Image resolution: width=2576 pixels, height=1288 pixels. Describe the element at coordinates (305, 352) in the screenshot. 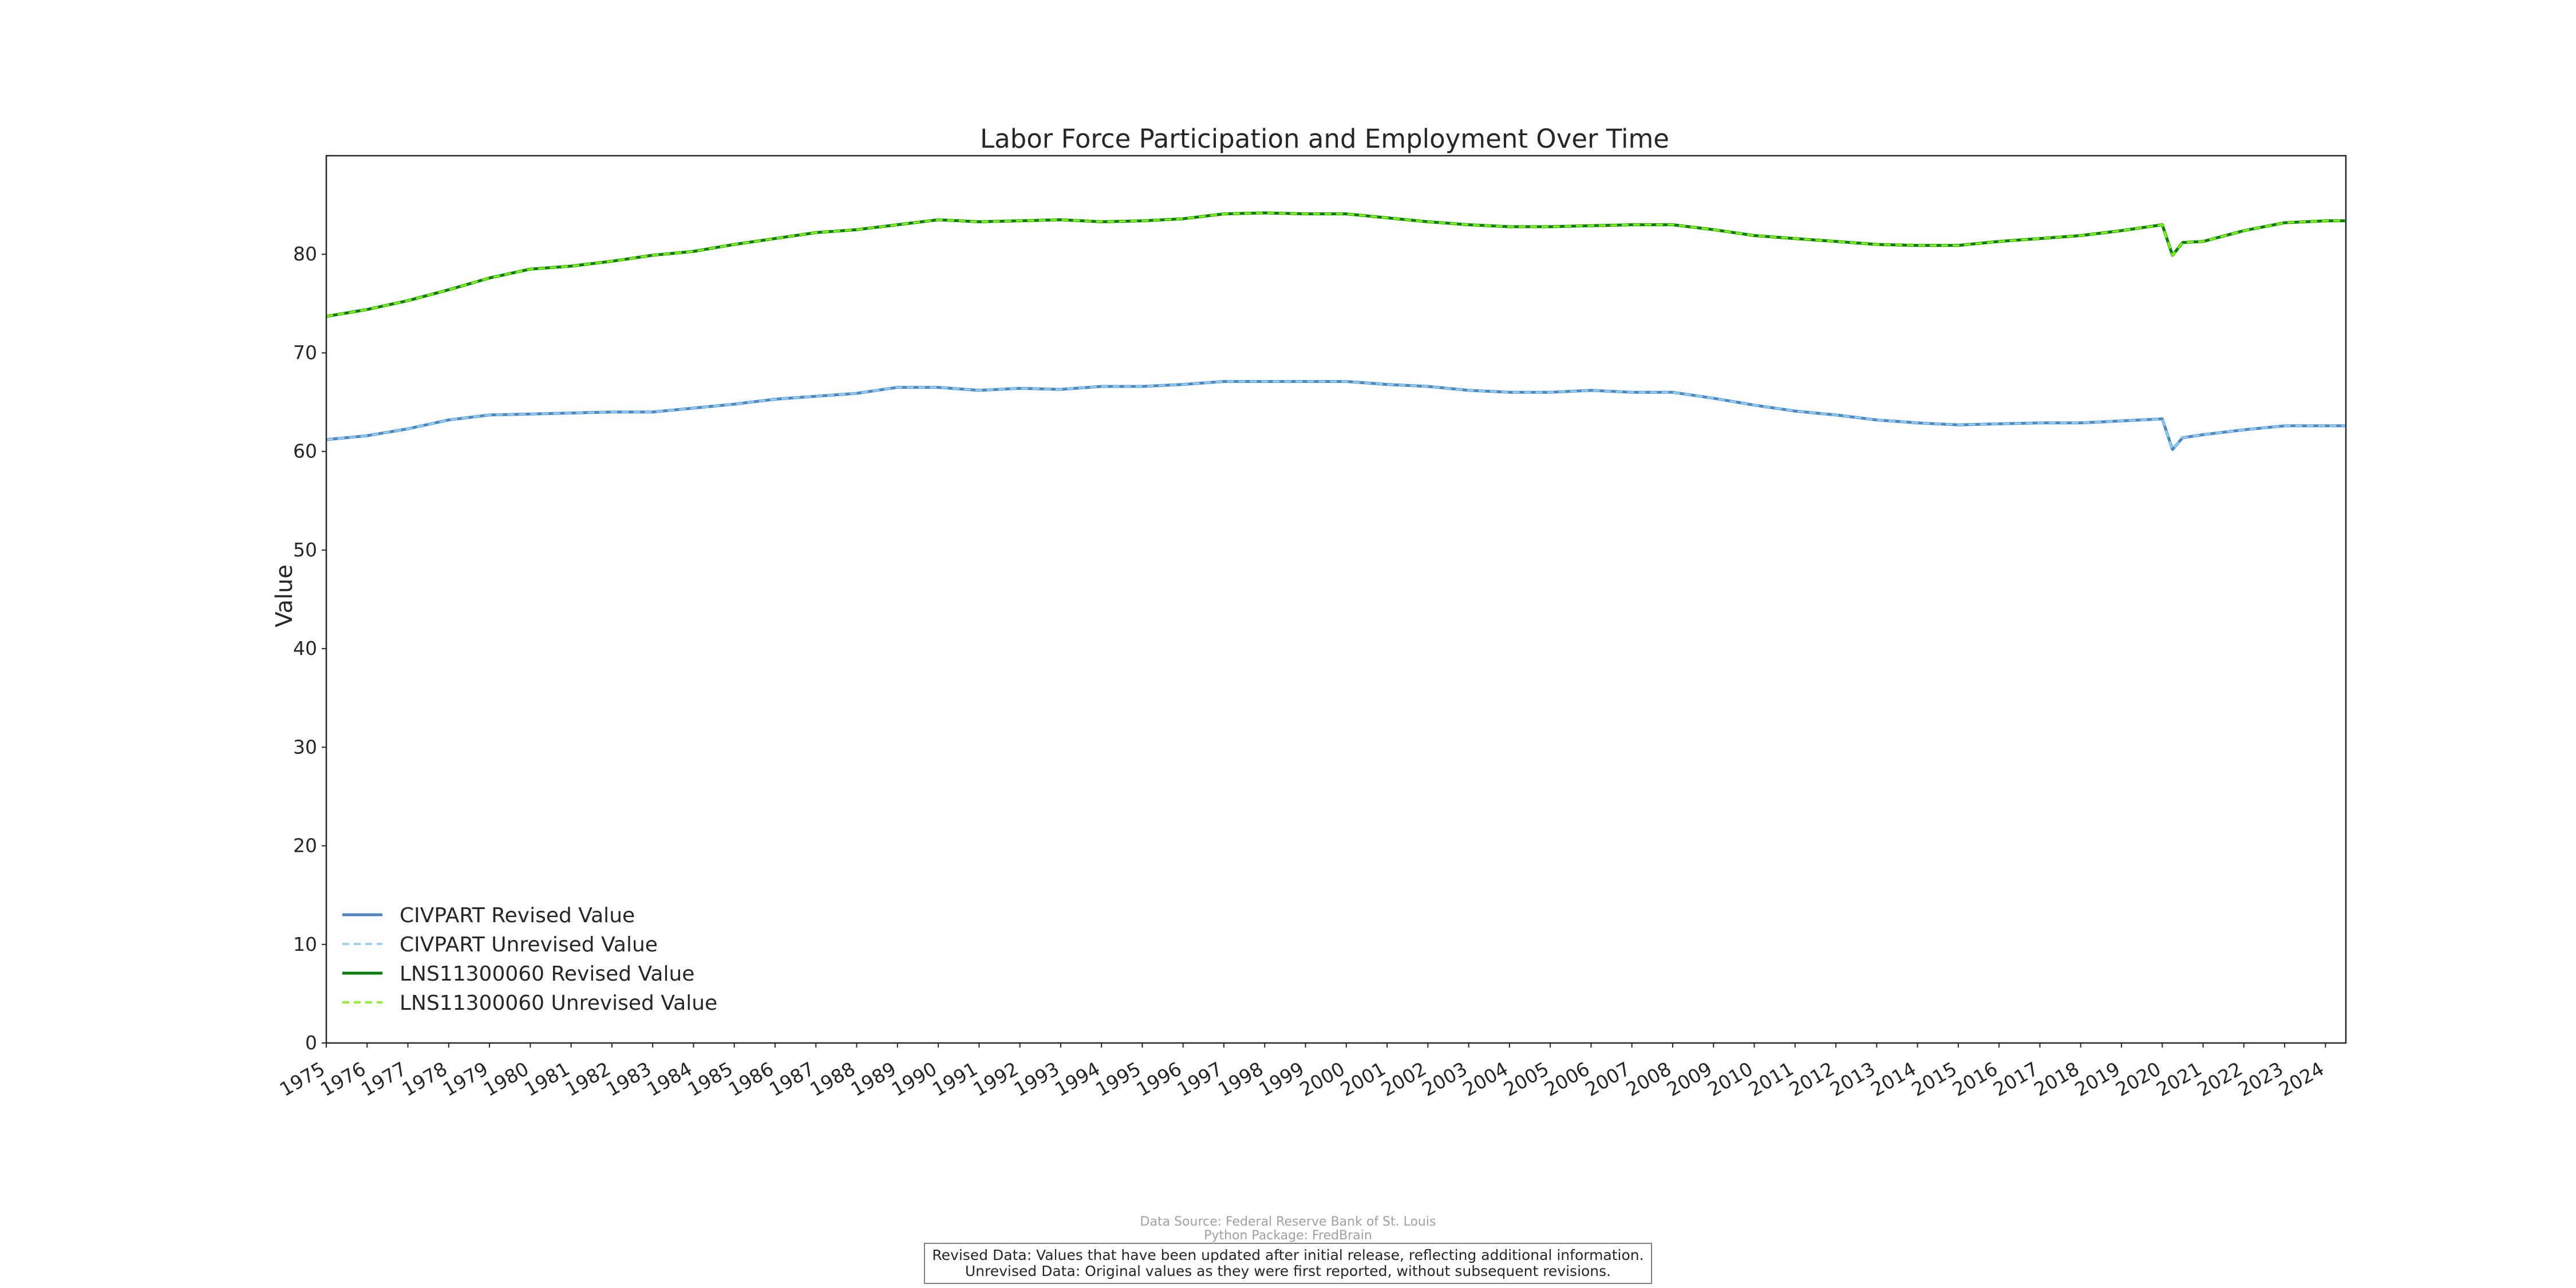

I see `y-tick-label: 70` at that location.